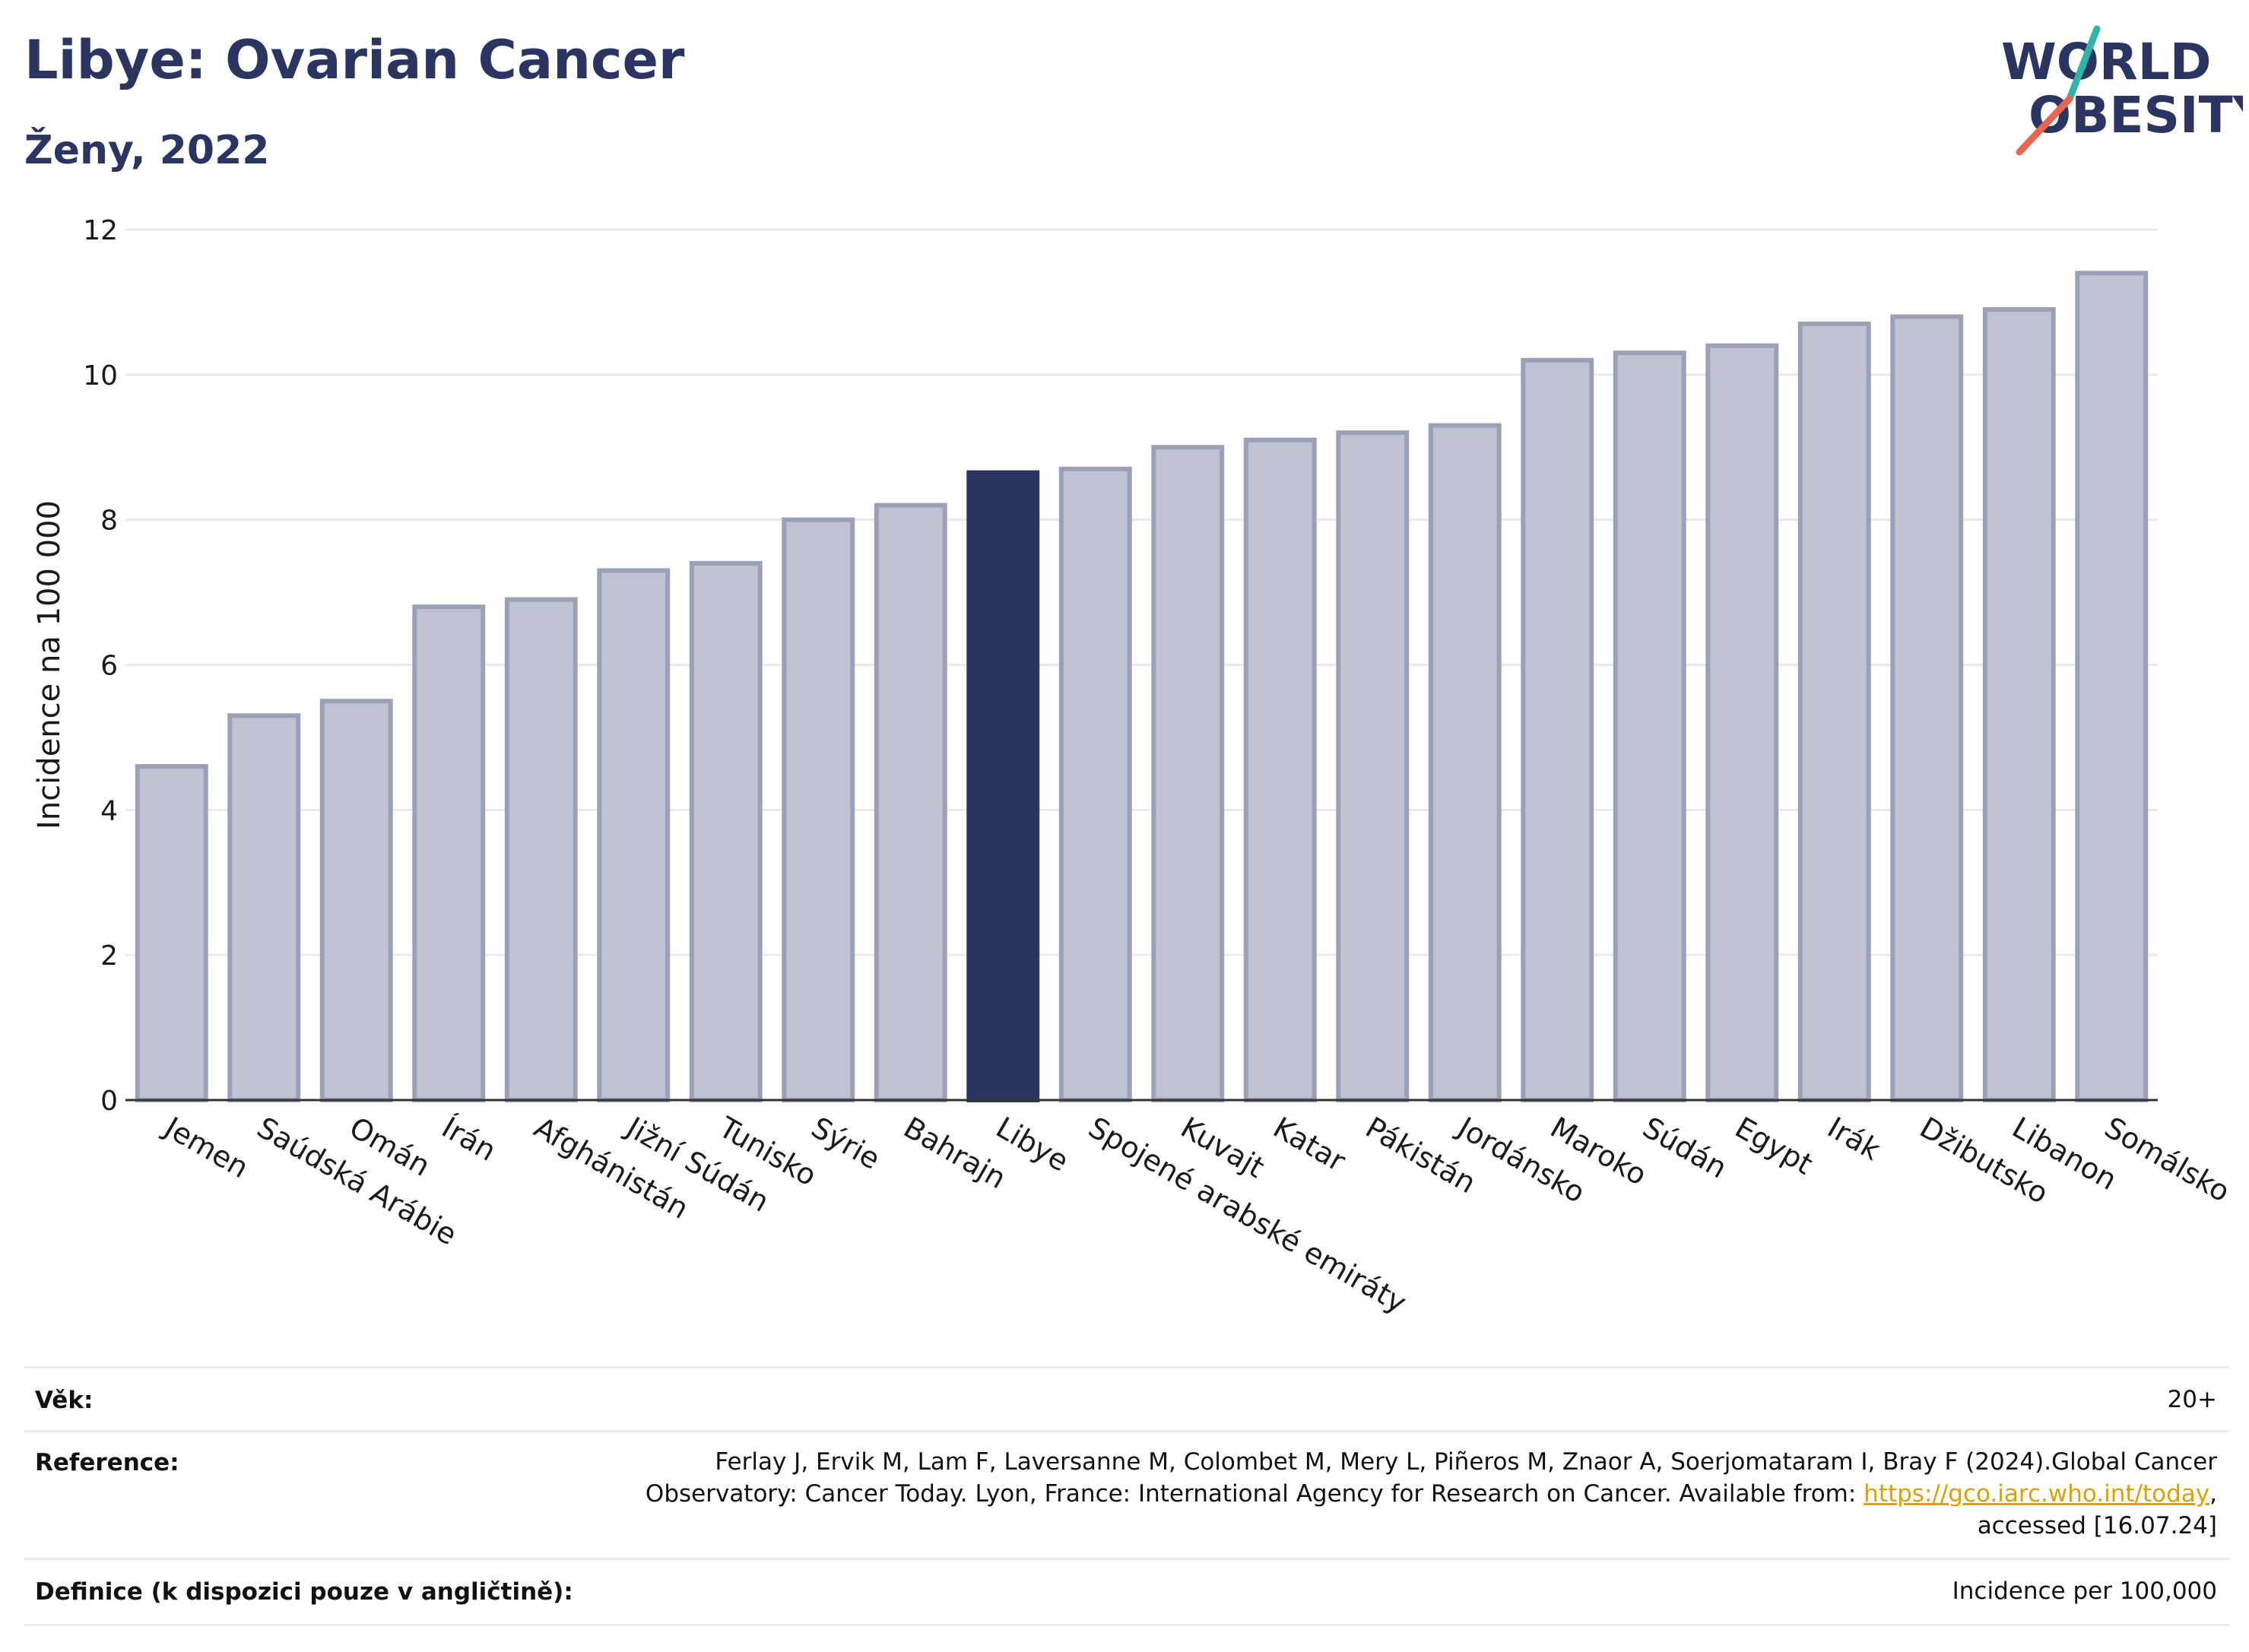 This screenshot has height=1652, width=2249. Describe the element at coordinates (1685, 1148) in the screenshot. I see `x-tick-label: Súdán` at that location.